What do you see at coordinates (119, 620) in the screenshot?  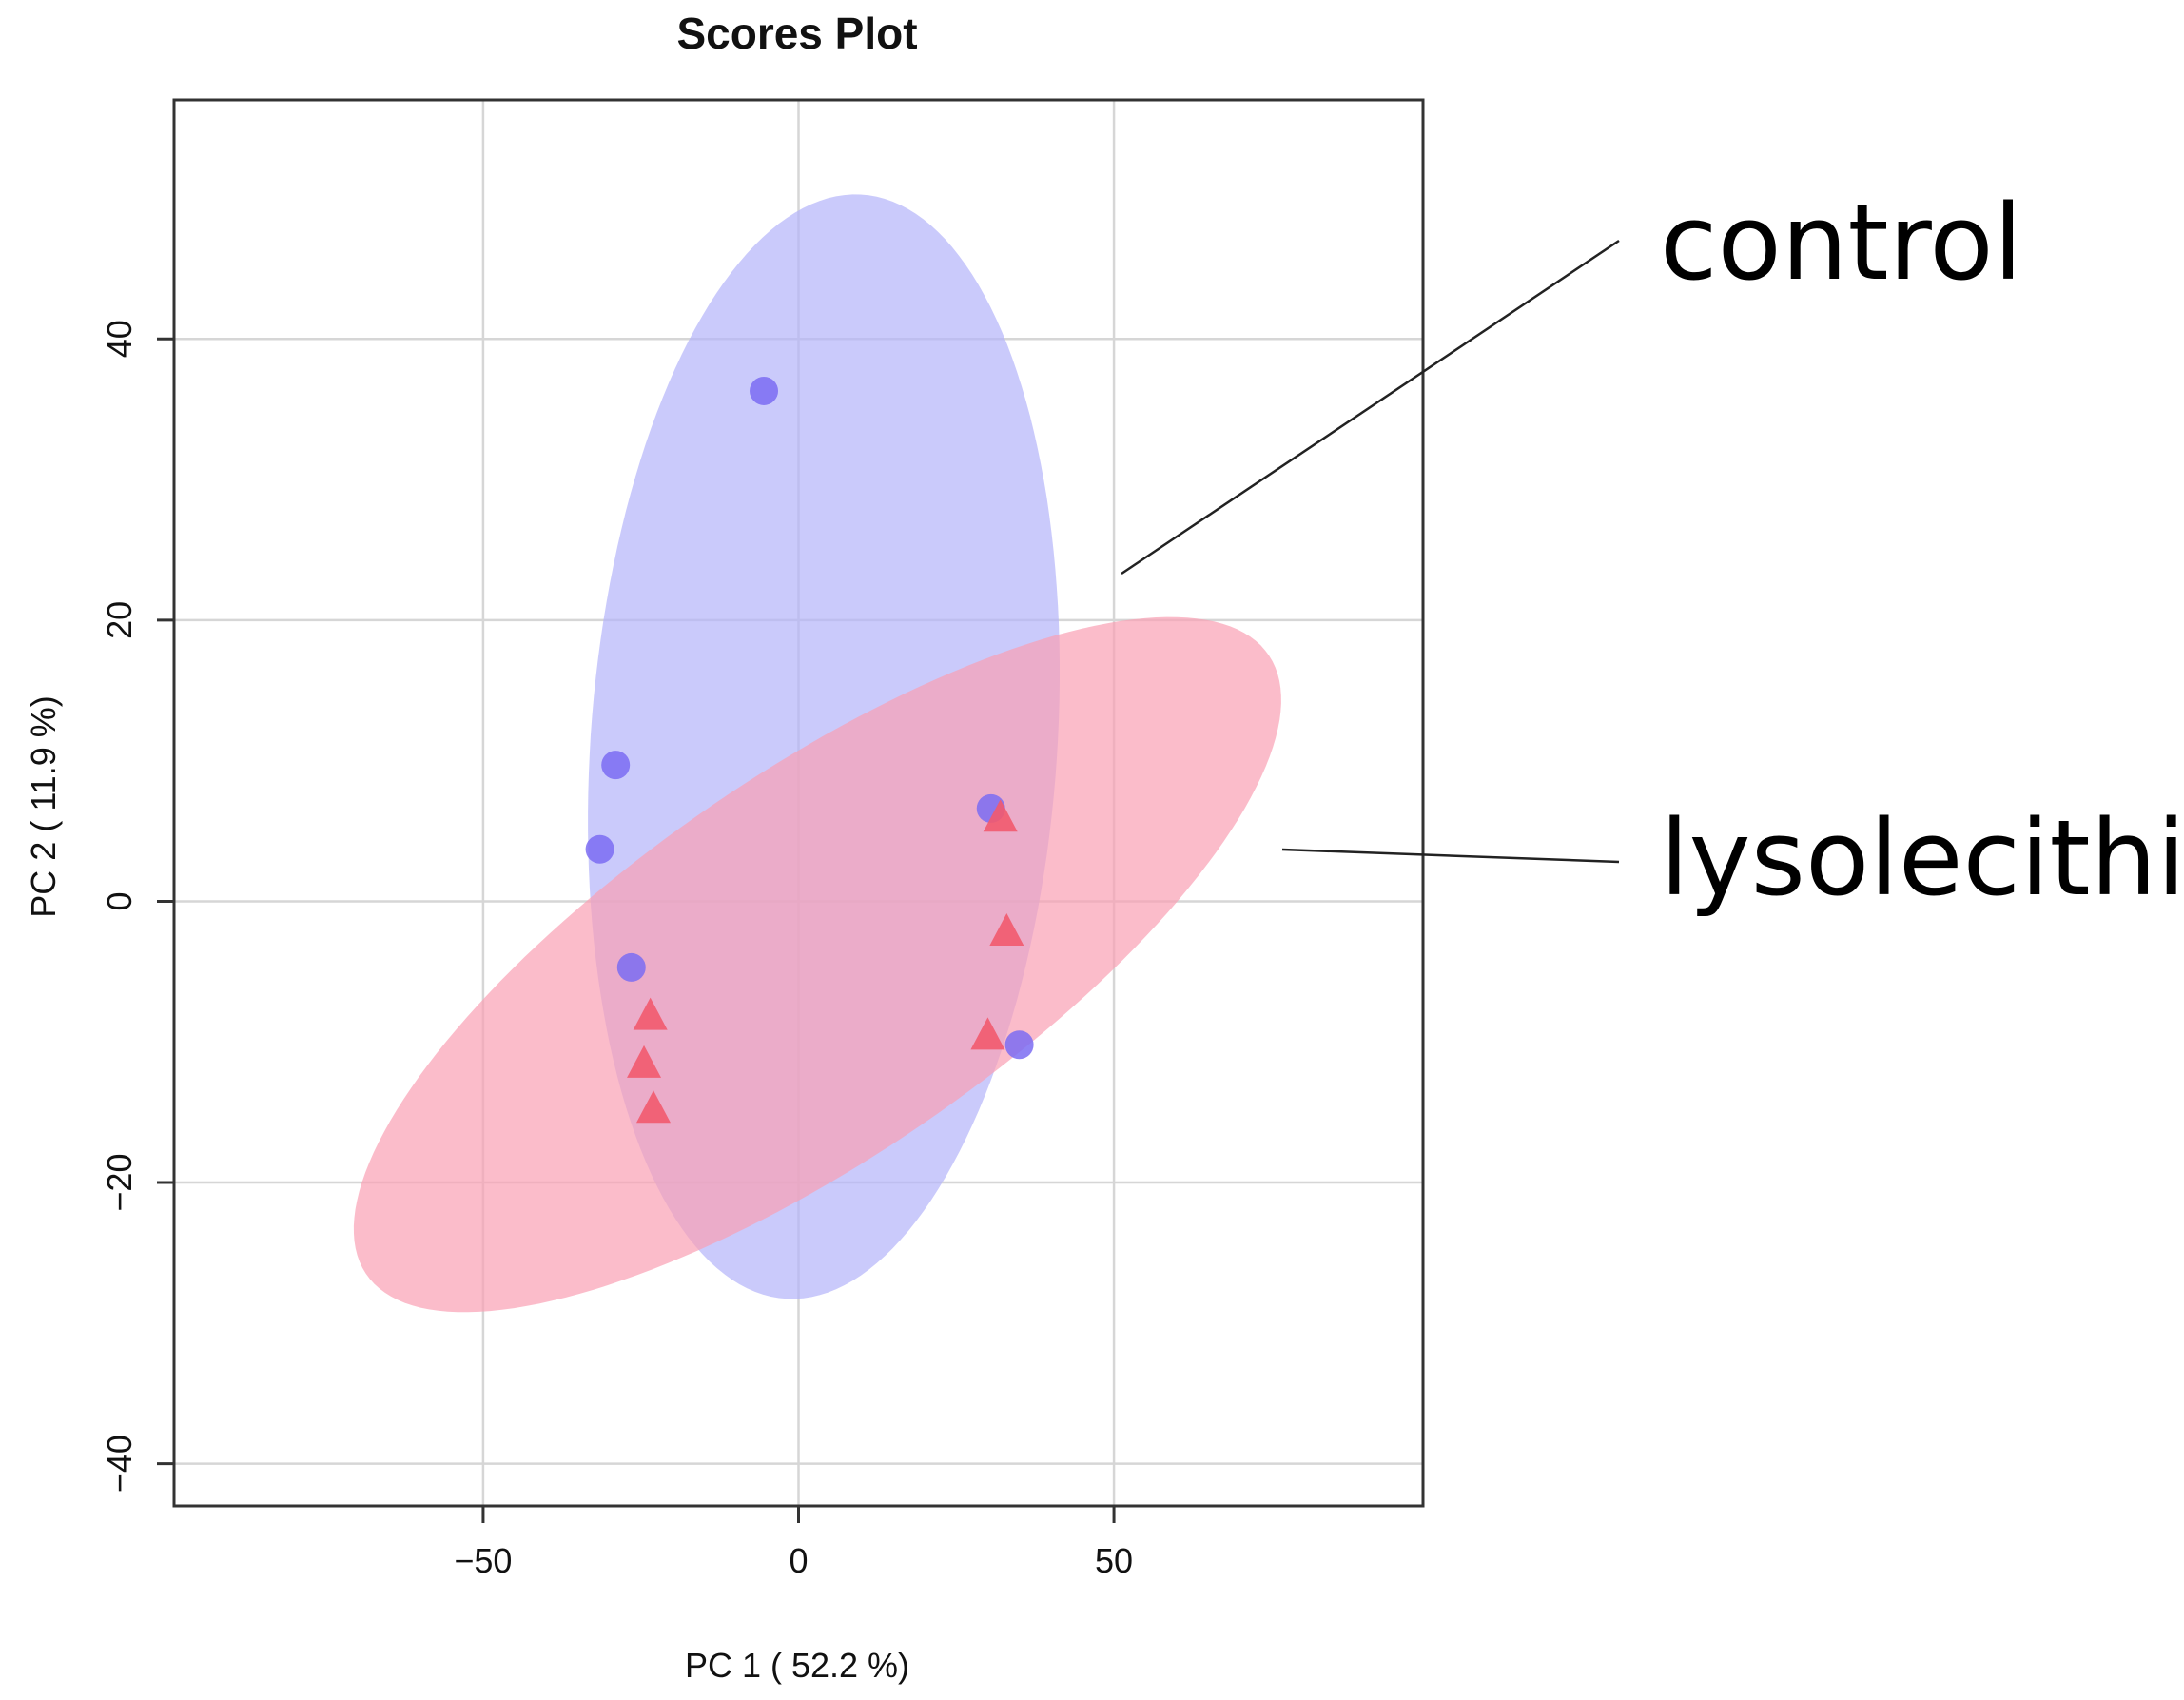 I see `y-tick-label: 20` at bounding box center [119, 620].